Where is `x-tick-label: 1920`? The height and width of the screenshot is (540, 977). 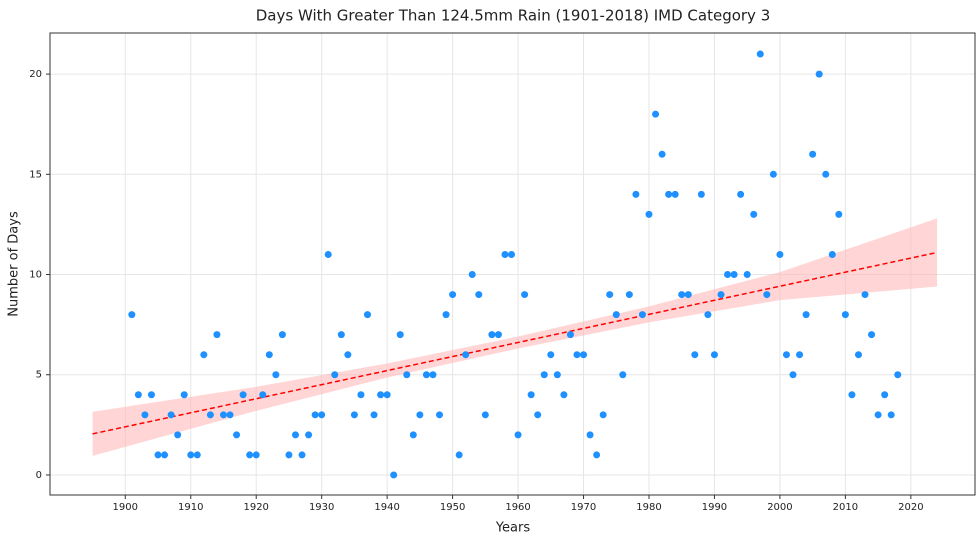 x-tick-label: 1920 is located at coordinates (255, 507).